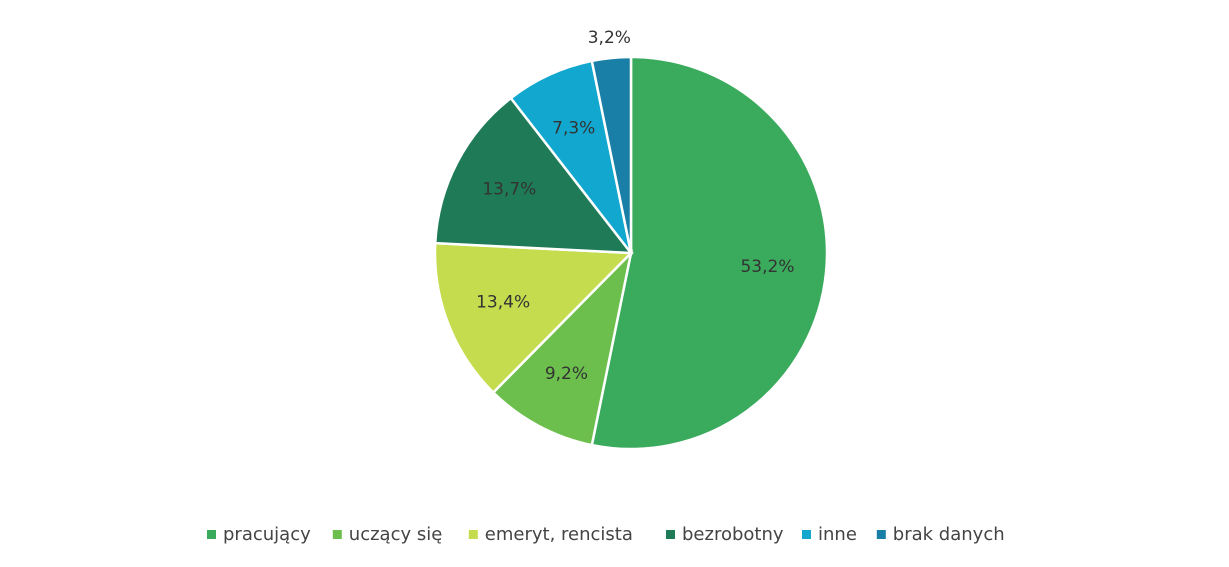  What do you see at coordinates (767, 267) in the screenshot?
I see `value-label: 53,2%` at bounding box center [767, 267].